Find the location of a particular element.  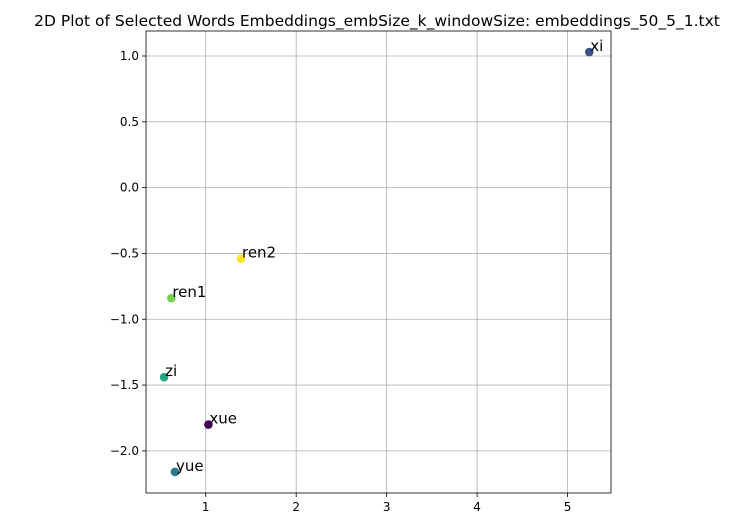

y-tick-label: −1.0 is located at coordinates (124, 319).